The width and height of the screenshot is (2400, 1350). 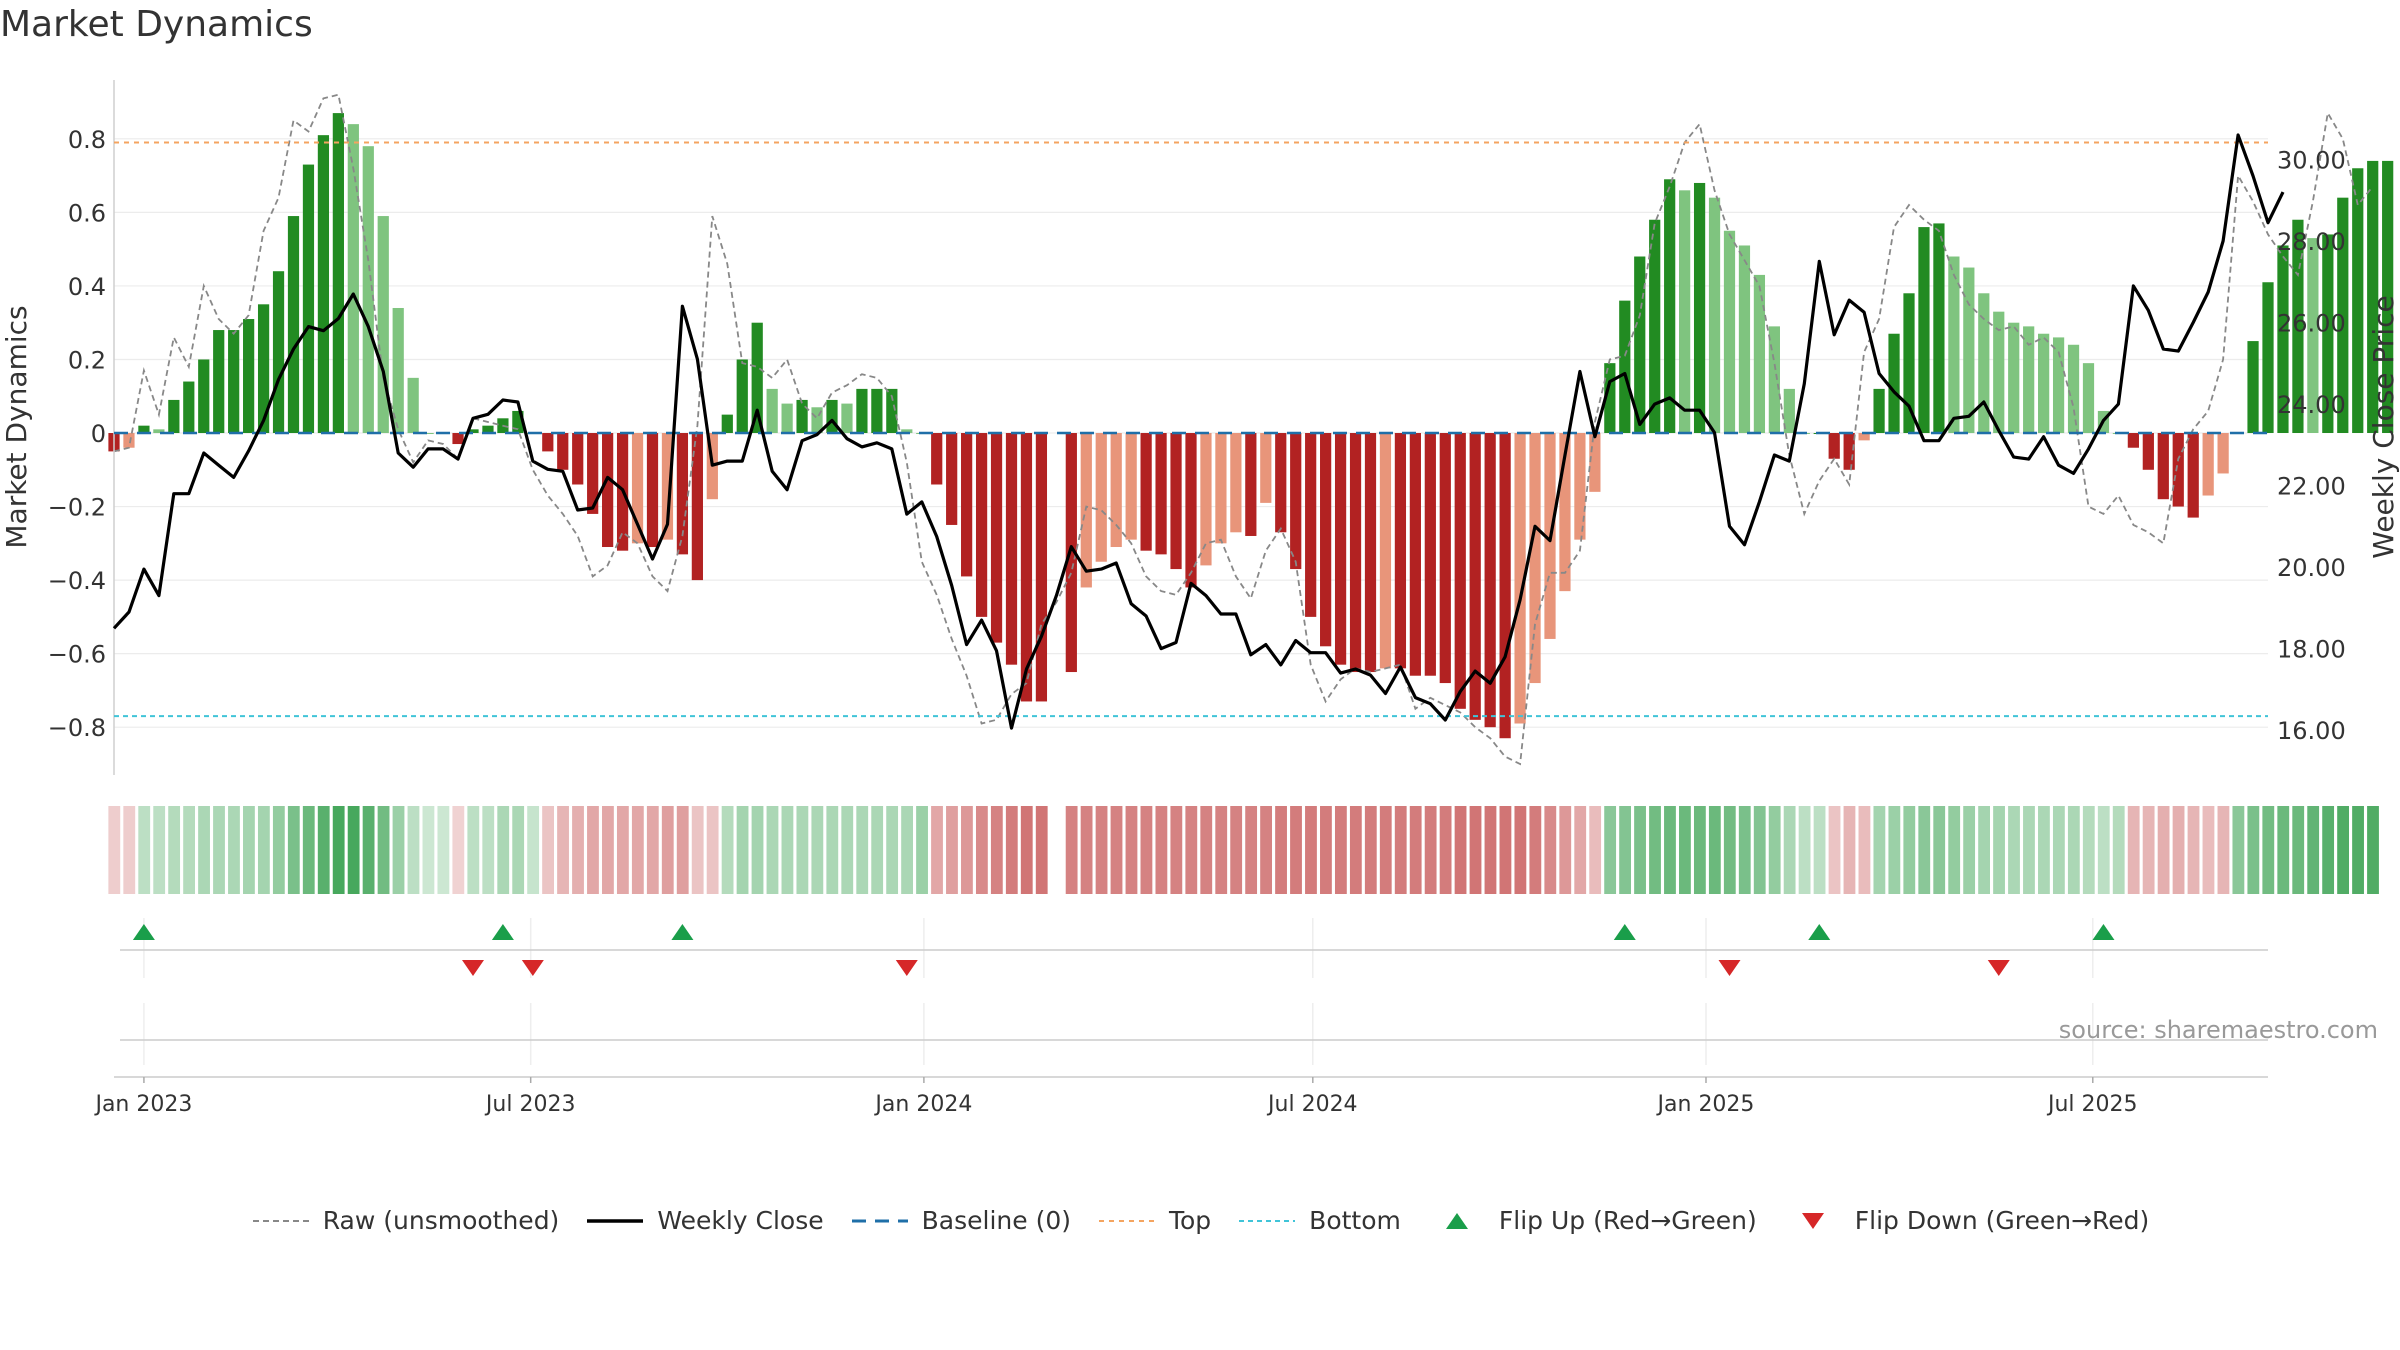 What do you see at coordinates (2311, 731) in the screenshot?
I see `y2-tick-label: 16.00` at bounding box center [2311, 731].